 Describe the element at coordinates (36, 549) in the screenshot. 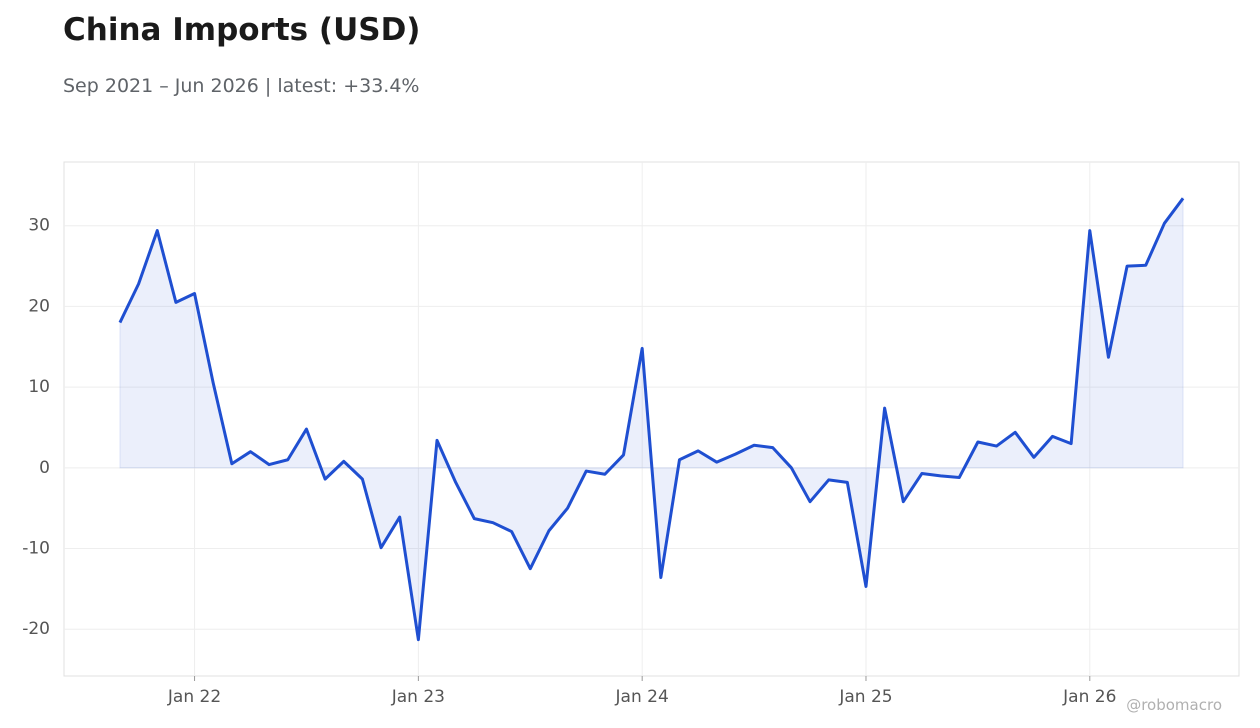

I see `y-tick-label: -10` at that location.